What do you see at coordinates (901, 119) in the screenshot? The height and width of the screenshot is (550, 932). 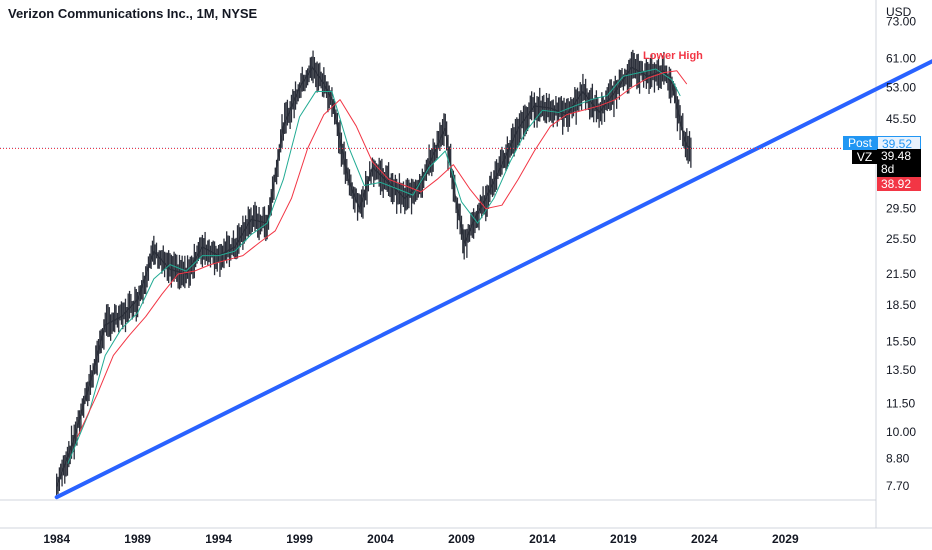 I see `price-tick-label: 45.50` at bounding box center [901, 119].